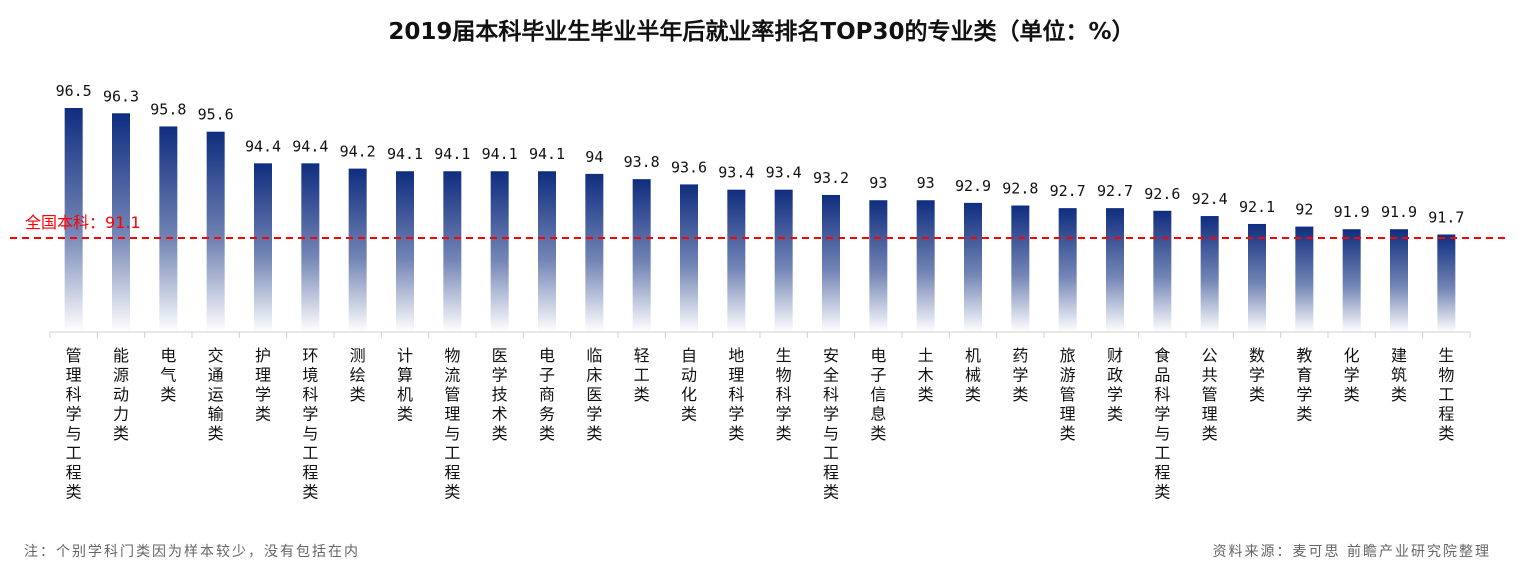 The width and height of the screenshot is (1523, 581). What do you see at coordinates (594, 157) in the screenshot?
I see `data-label: 94` at bounding box center [594, 157].